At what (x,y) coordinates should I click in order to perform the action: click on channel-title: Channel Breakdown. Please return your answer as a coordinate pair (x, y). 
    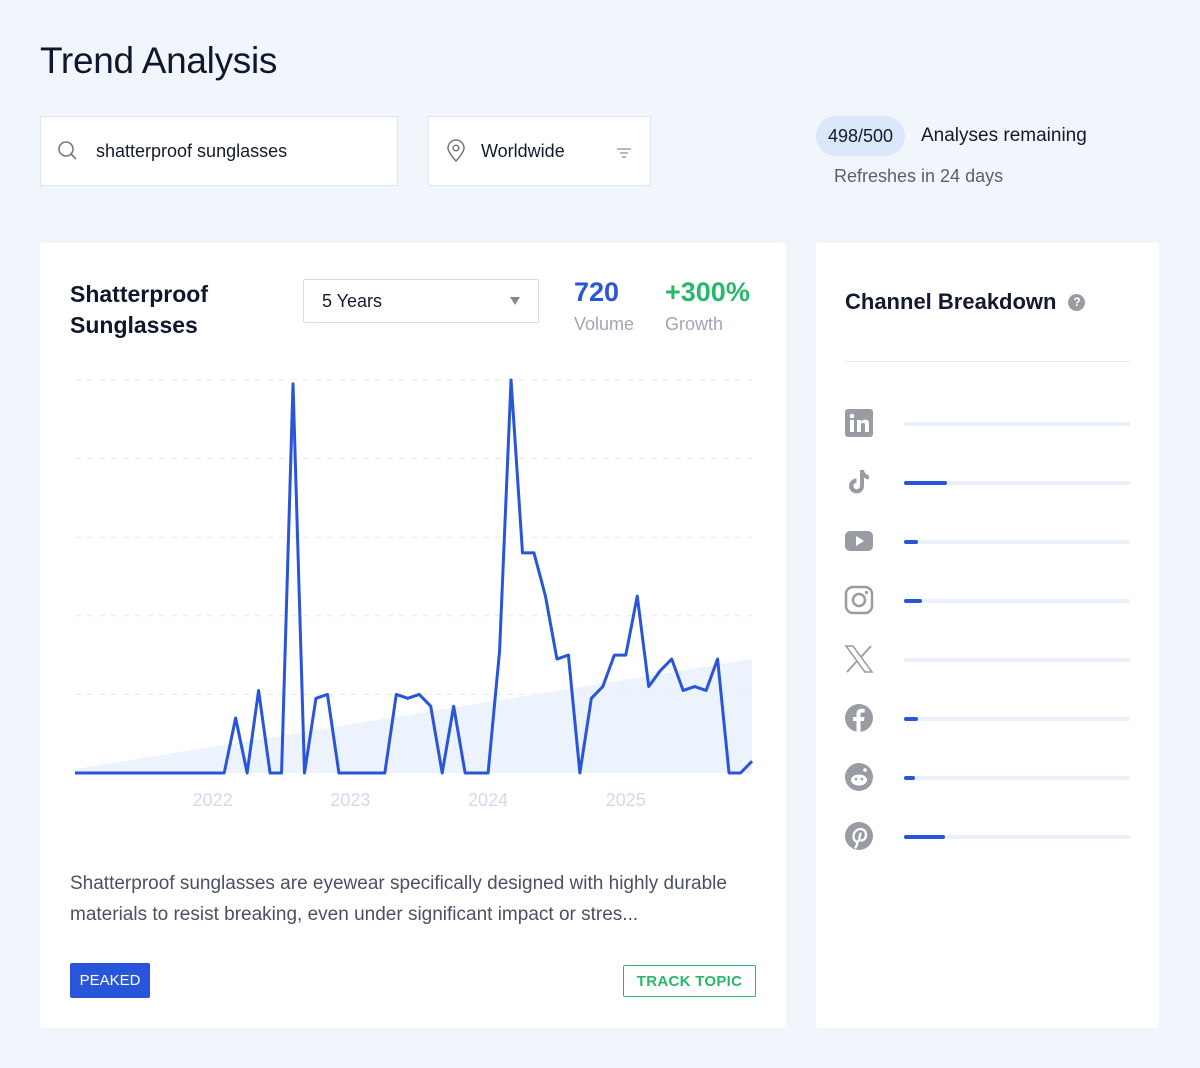
    Looking at the image, I should click on (951, 301).